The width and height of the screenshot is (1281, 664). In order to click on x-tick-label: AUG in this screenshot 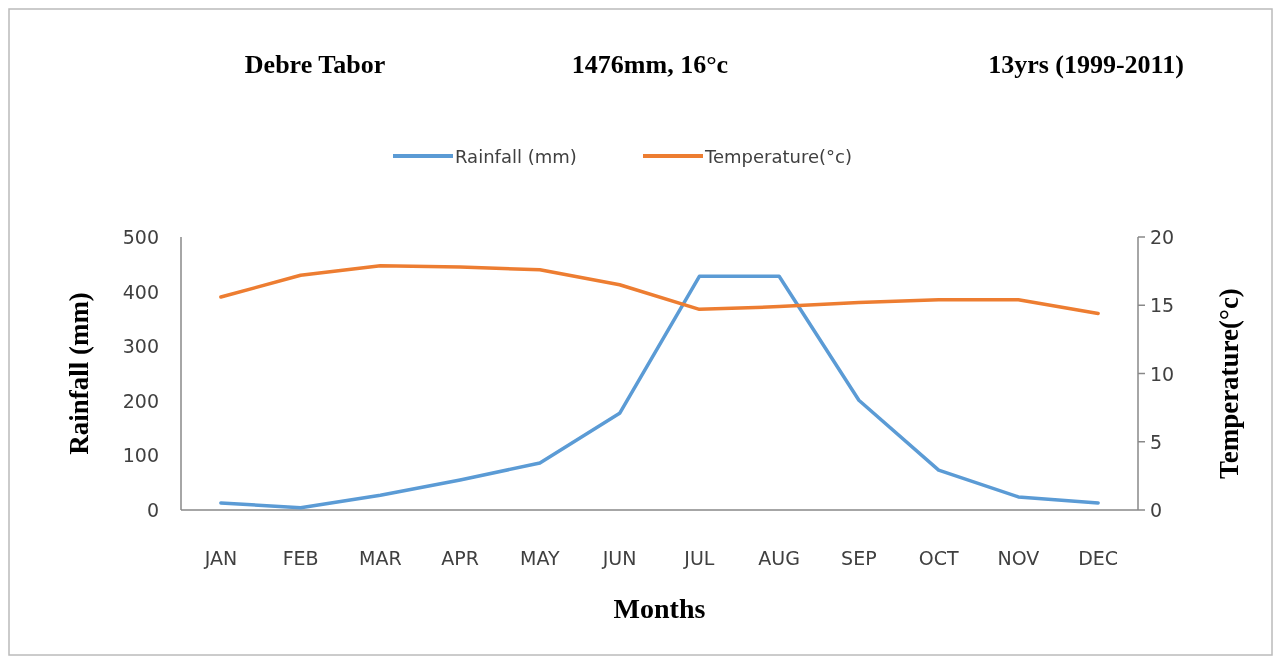, I will do `click(779, 558)`.